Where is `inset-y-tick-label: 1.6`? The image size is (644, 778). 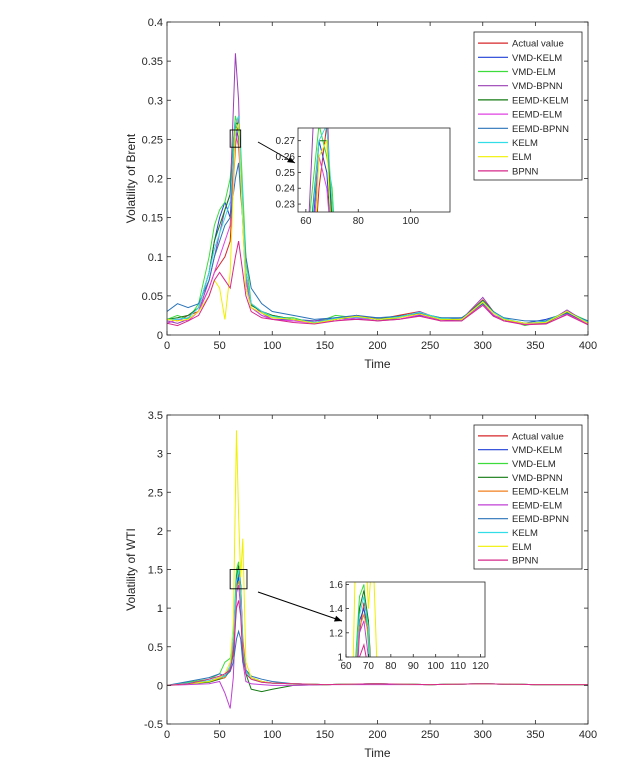 inset-y-tick-label: 1.6 is located at coordinates (336, 585).